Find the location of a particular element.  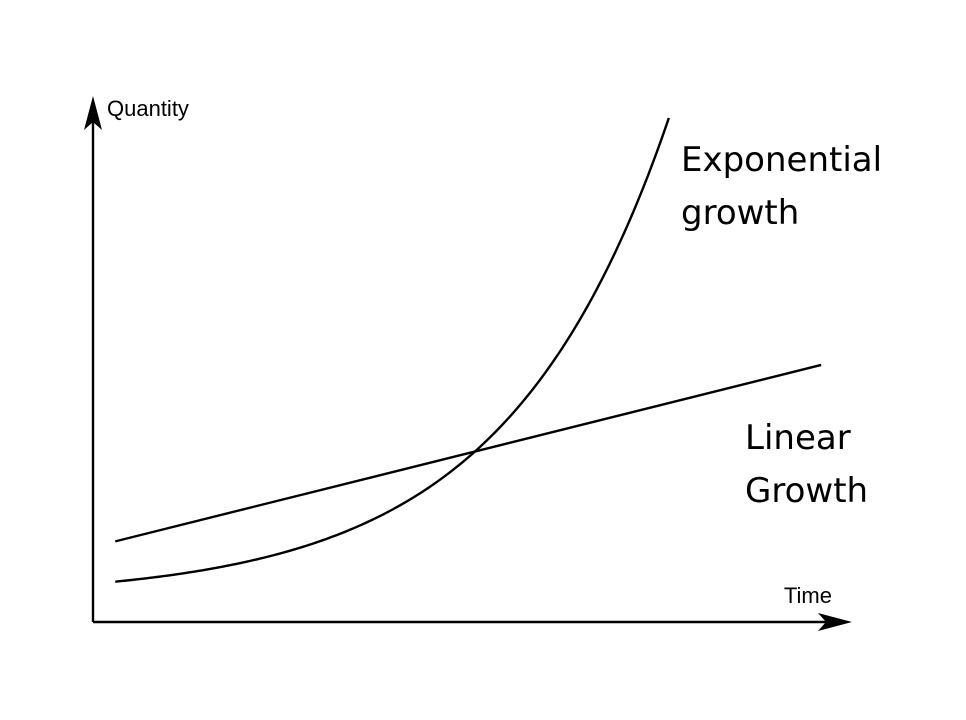

series-label-exponential-line-2: growth is located at coordinates (740, 213).